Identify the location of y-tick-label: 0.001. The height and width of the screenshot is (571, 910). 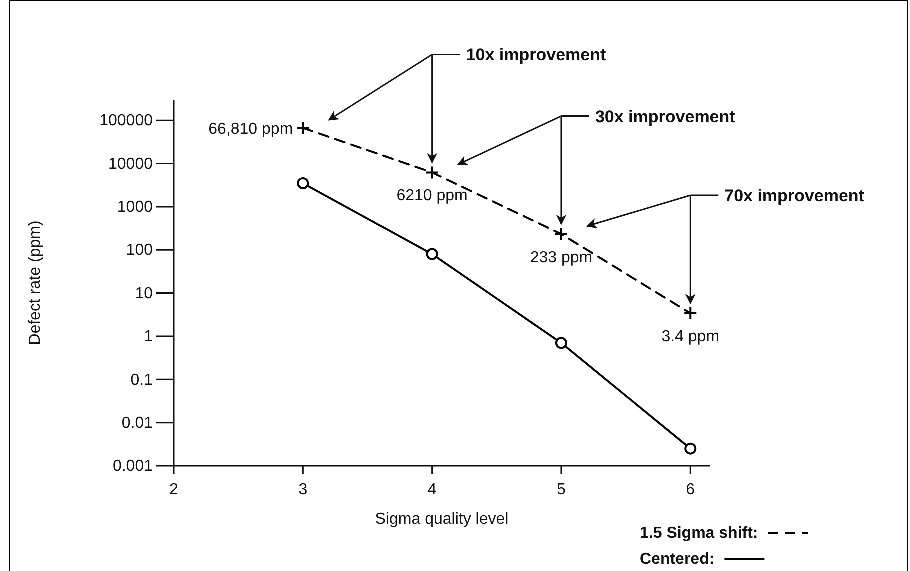
(133, 467).